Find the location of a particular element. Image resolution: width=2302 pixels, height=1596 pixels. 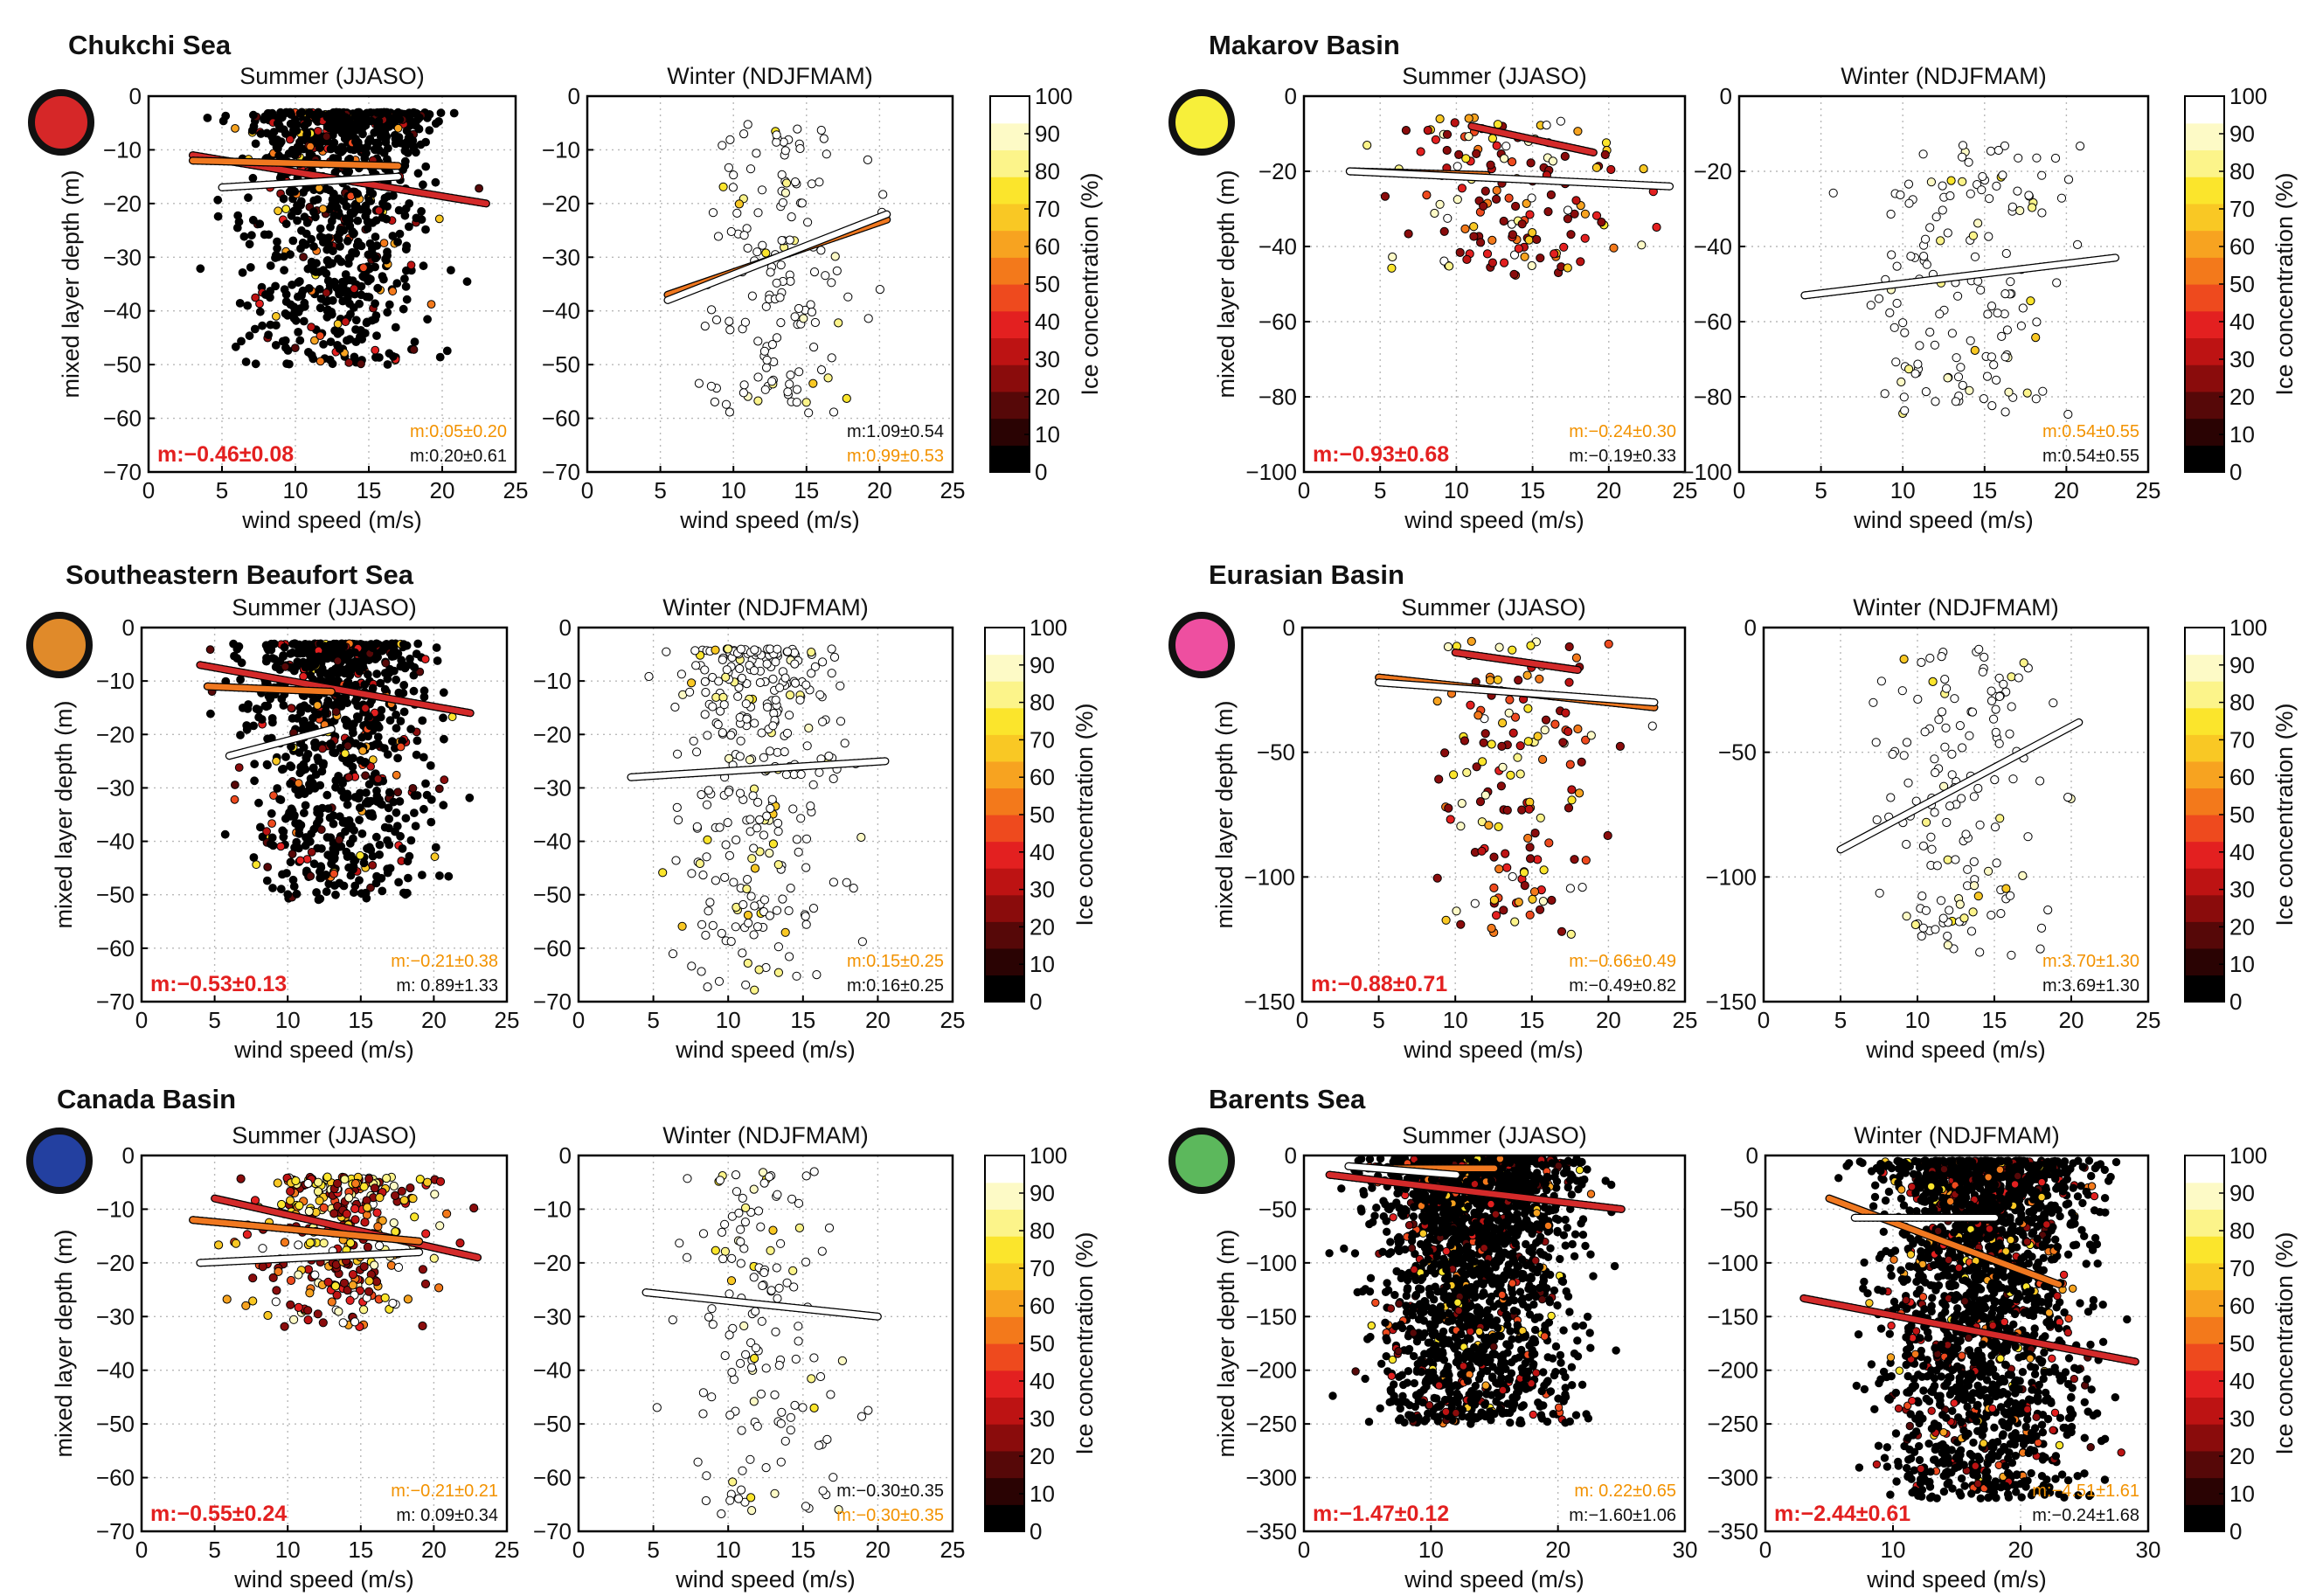

y-tick-label: −60 is located at coordinates (122, 419).